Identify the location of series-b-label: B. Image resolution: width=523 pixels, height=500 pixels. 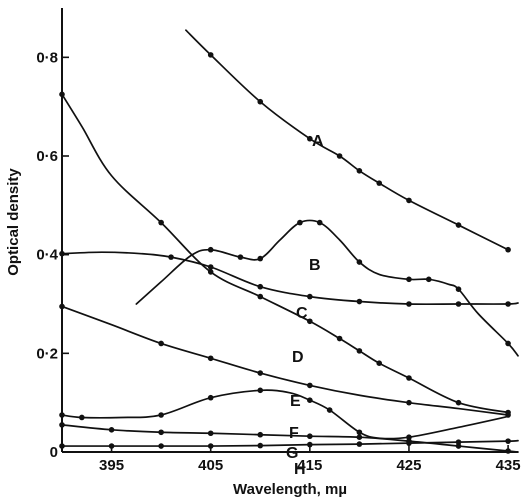
(315, 265).